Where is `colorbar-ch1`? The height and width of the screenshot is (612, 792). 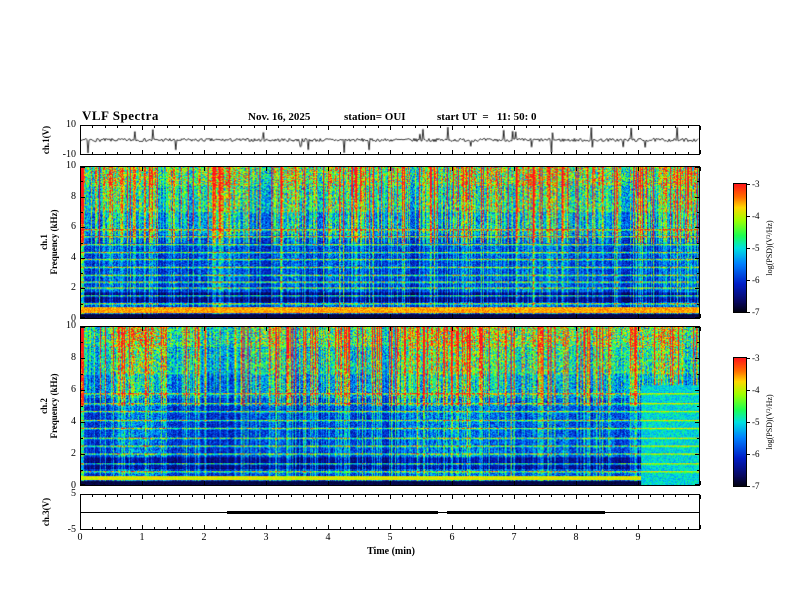
colorbar-ch1 is located at coordinates (740, 248).